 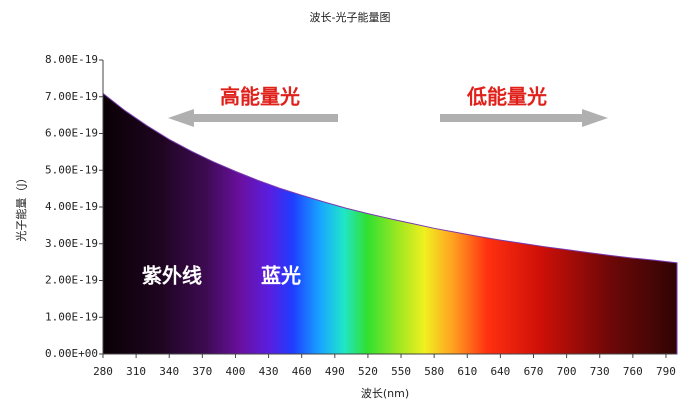 I want to click on annotation: 低能量光, so click(x=506, y=97).